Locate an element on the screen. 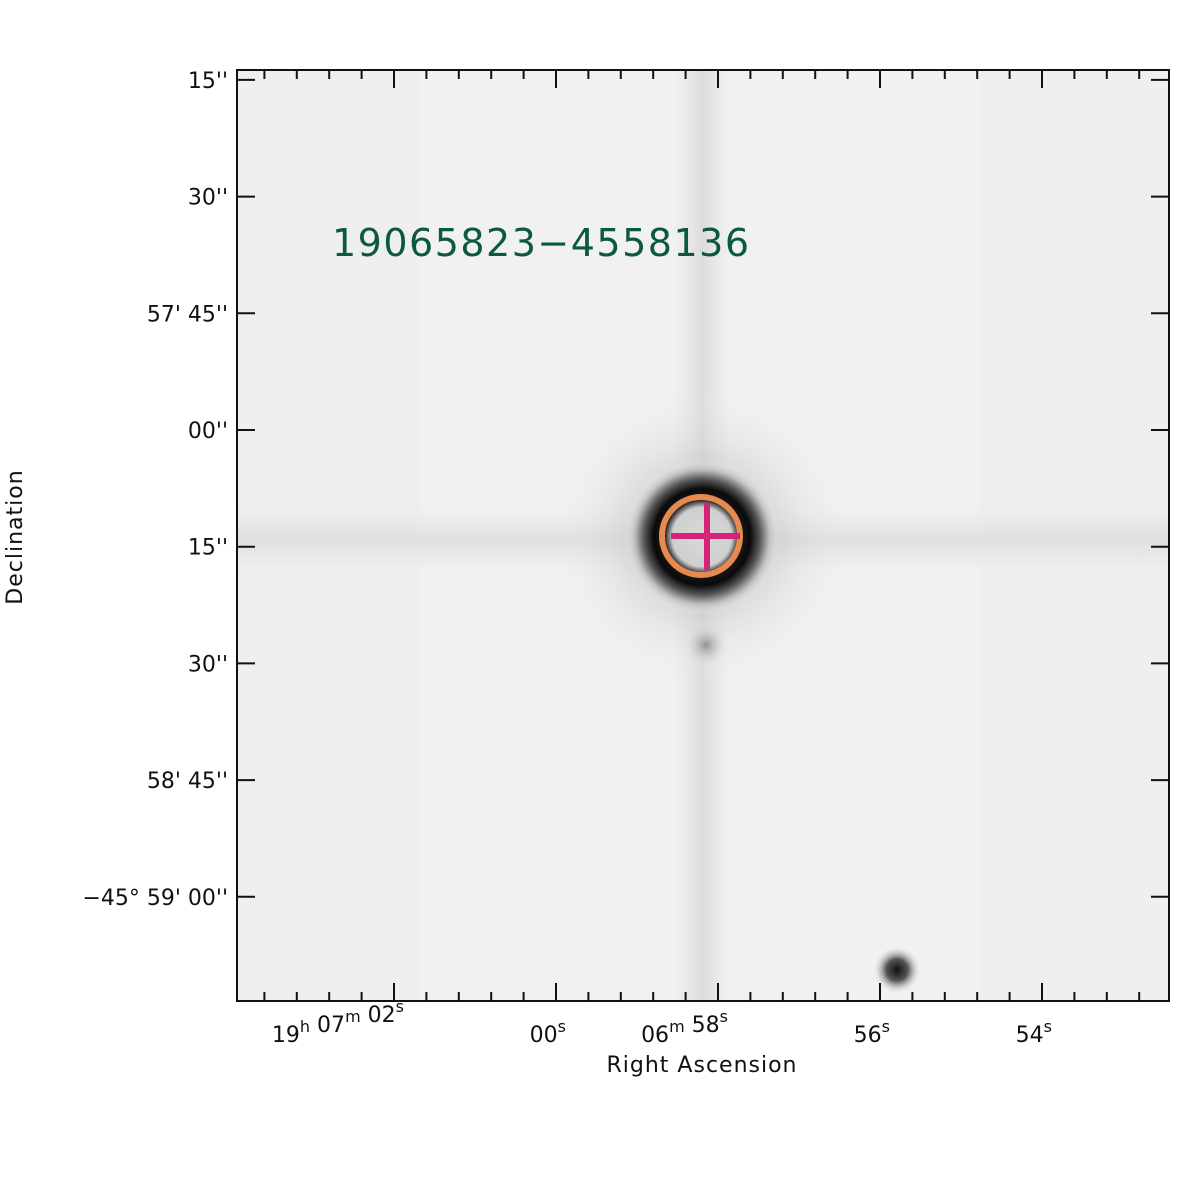 The height and width of the screenshot is (1180, 1180). ra-tick-labels: 19h 07m 02s 00s 06m 58s 56s 54s is located at coordinates (662, 1022).